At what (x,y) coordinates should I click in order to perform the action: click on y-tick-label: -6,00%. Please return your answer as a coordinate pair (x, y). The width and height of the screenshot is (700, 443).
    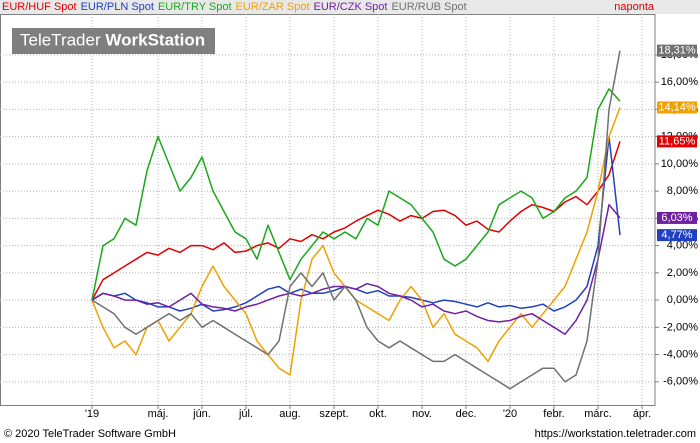
    Looking at the image, I should click on (680, 382).